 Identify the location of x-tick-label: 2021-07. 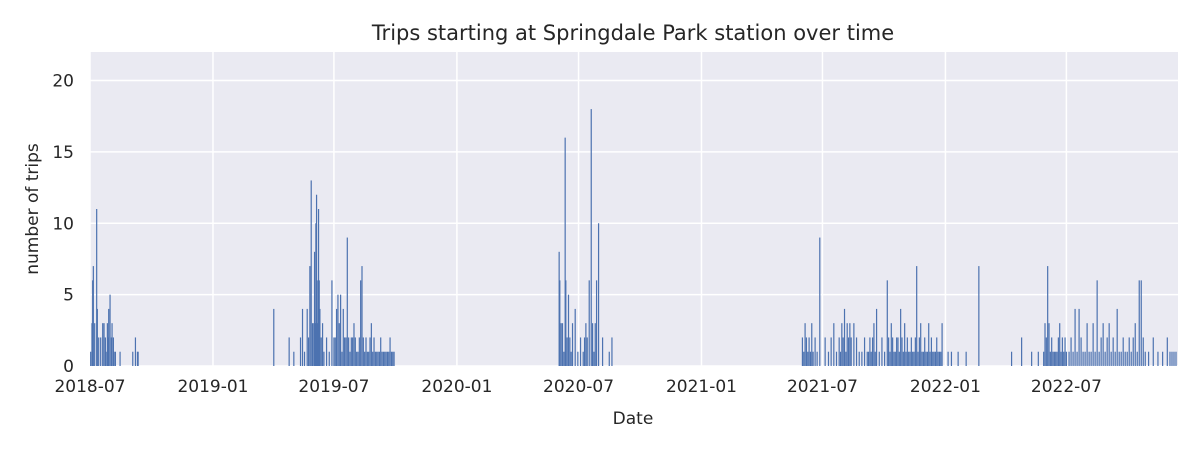
(822, 387).